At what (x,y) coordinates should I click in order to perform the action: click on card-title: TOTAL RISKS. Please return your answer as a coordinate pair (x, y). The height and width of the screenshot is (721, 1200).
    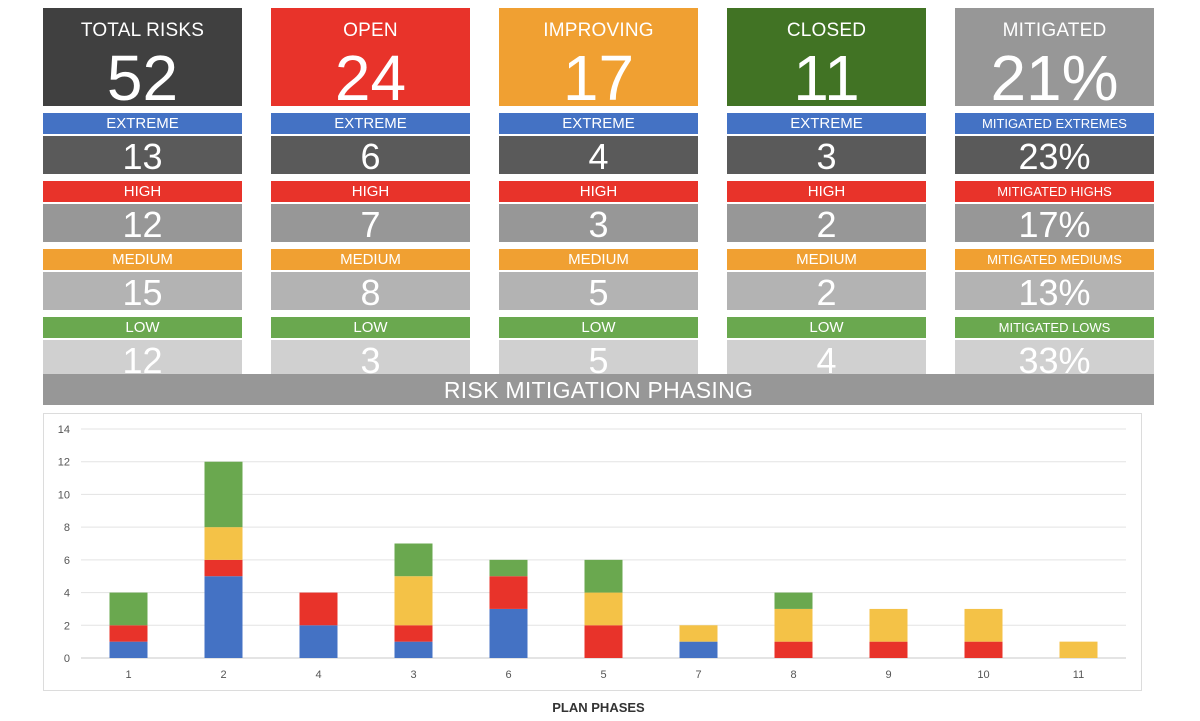
    Looking at the image, I should click on (142, 30).